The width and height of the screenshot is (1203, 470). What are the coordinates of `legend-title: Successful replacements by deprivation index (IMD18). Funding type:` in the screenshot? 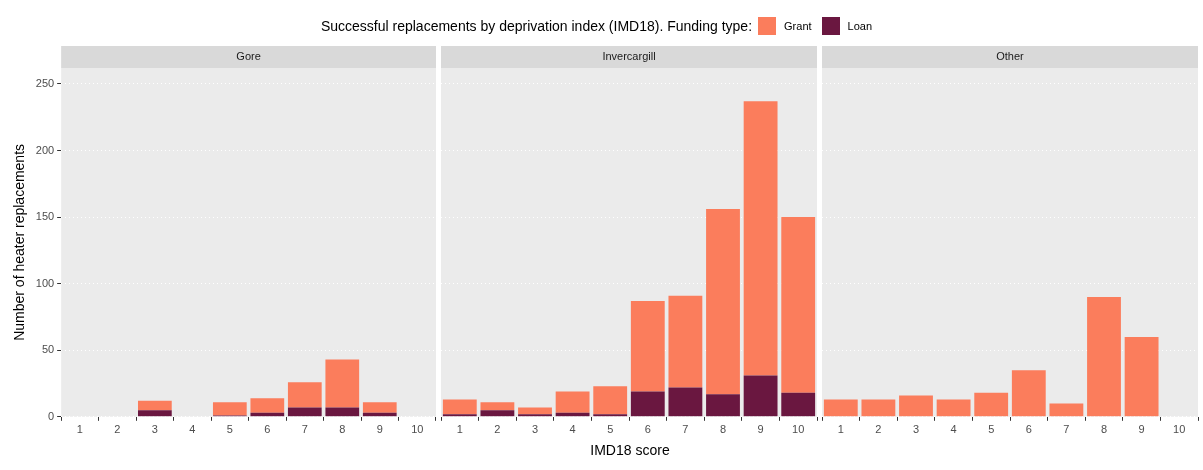 It's located at (536, 26).